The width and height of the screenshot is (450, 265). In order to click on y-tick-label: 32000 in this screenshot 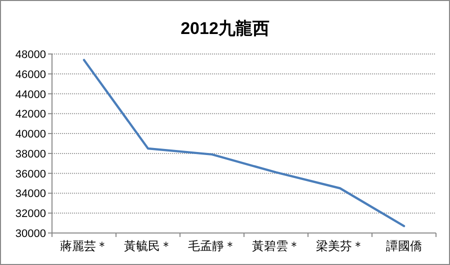, I will do `click(30, 214)`.